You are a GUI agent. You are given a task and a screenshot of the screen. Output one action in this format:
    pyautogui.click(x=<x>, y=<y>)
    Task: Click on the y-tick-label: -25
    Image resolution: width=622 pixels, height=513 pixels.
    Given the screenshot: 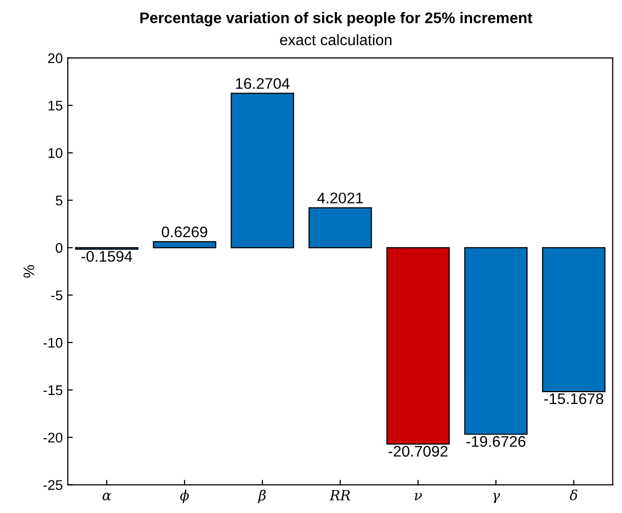 What is the action you would take?
    pyautogui.click(x=52, y=485)
    